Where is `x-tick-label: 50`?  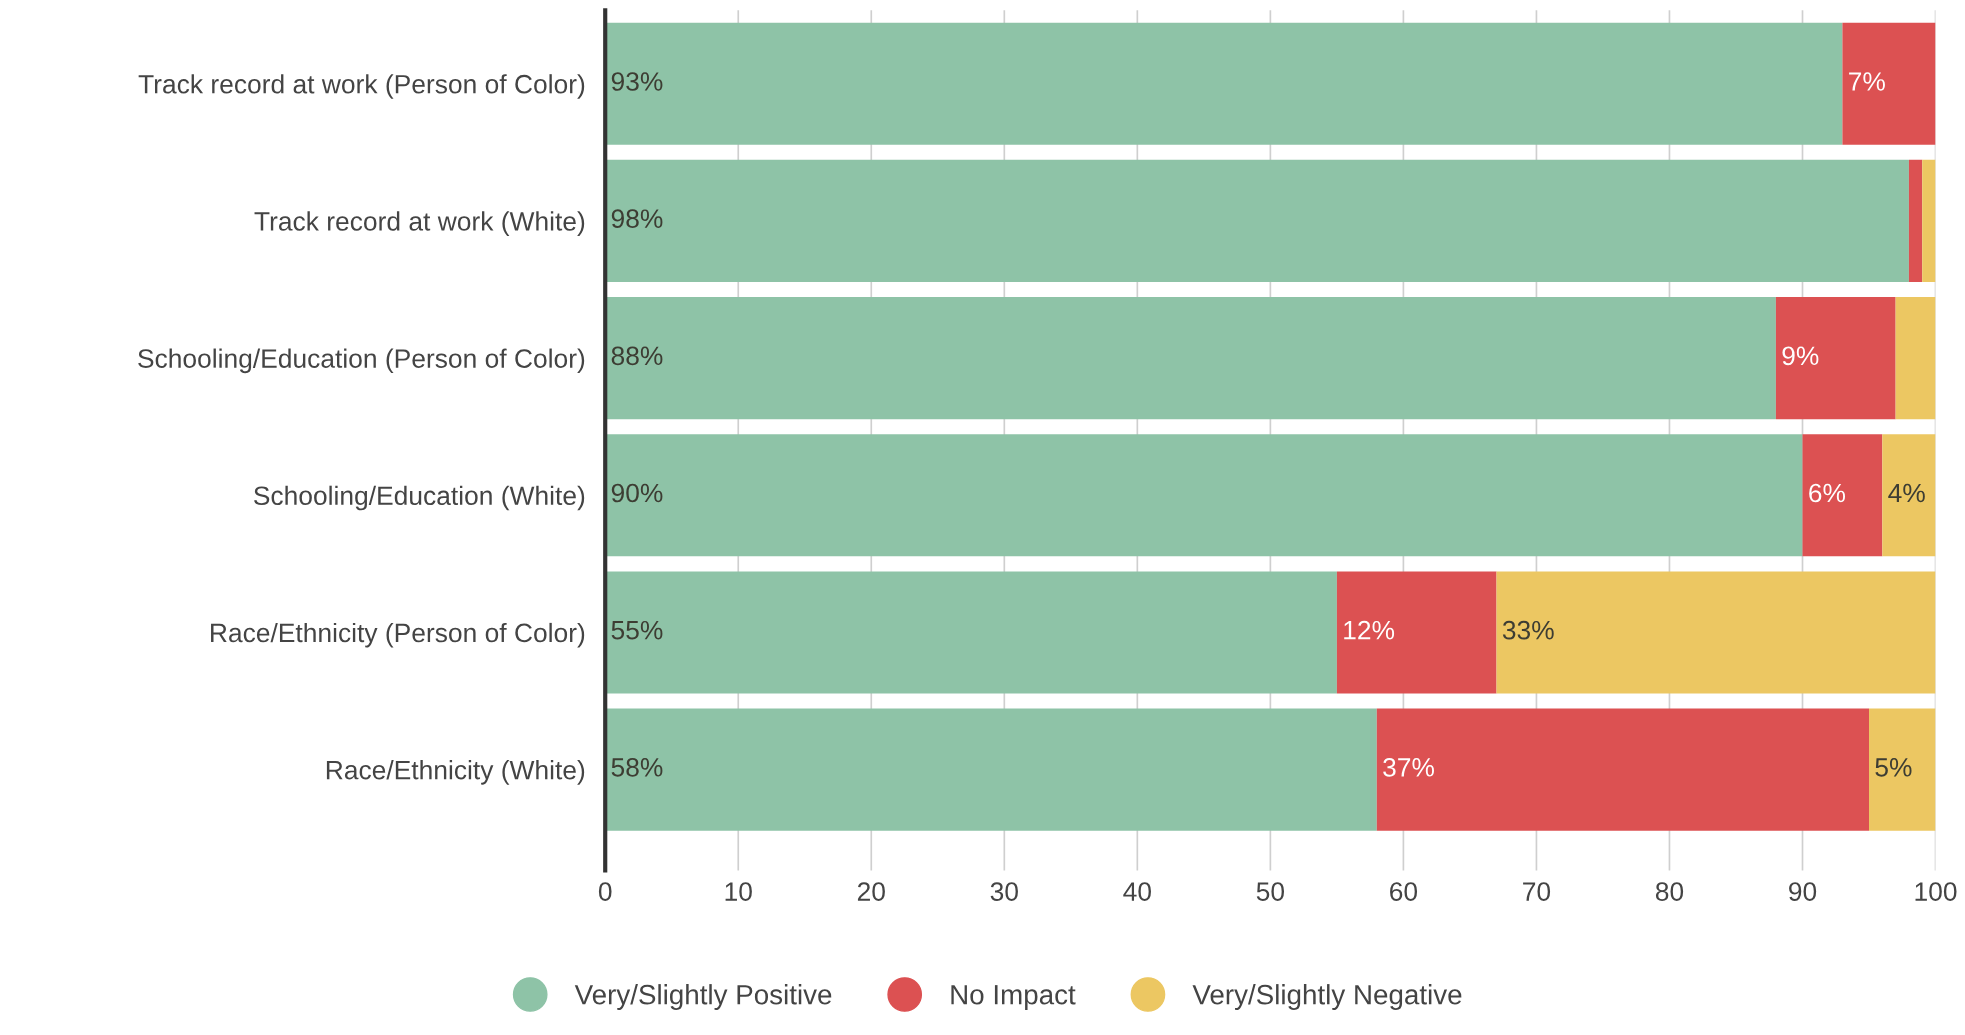 x-tick-label: 50 is located at coordinates (1270, 891).